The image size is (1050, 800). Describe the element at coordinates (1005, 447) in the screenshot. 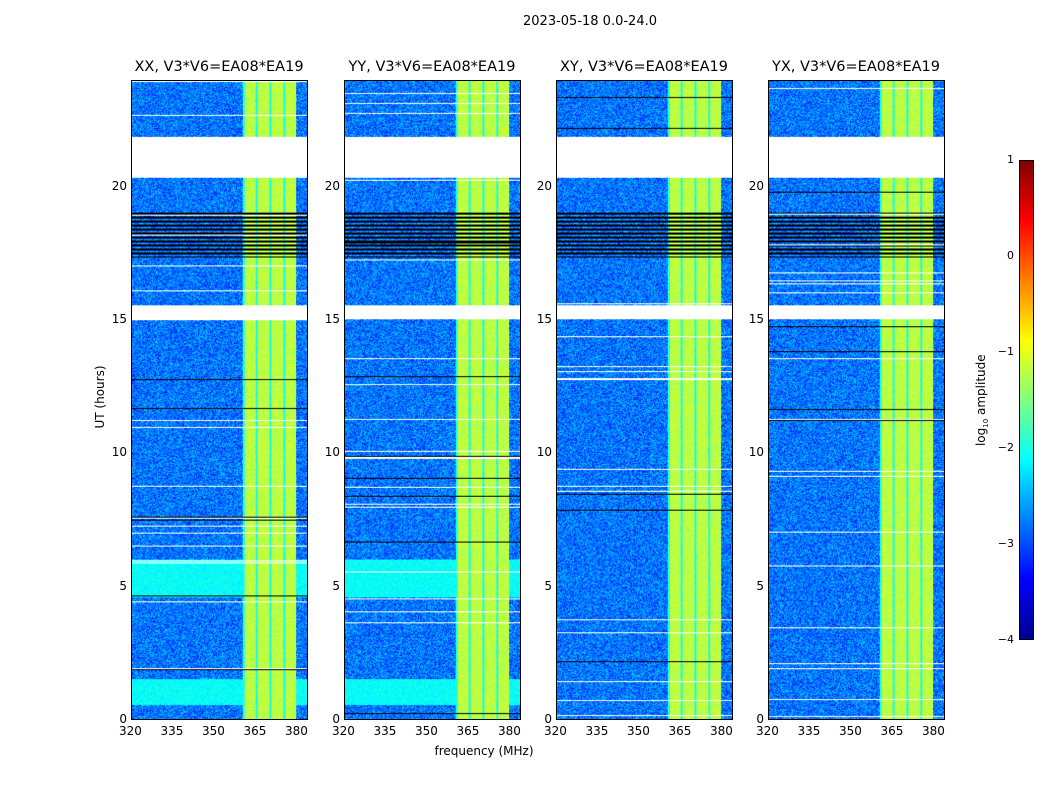

I see `colorbar-tick-label: −2` at that location.